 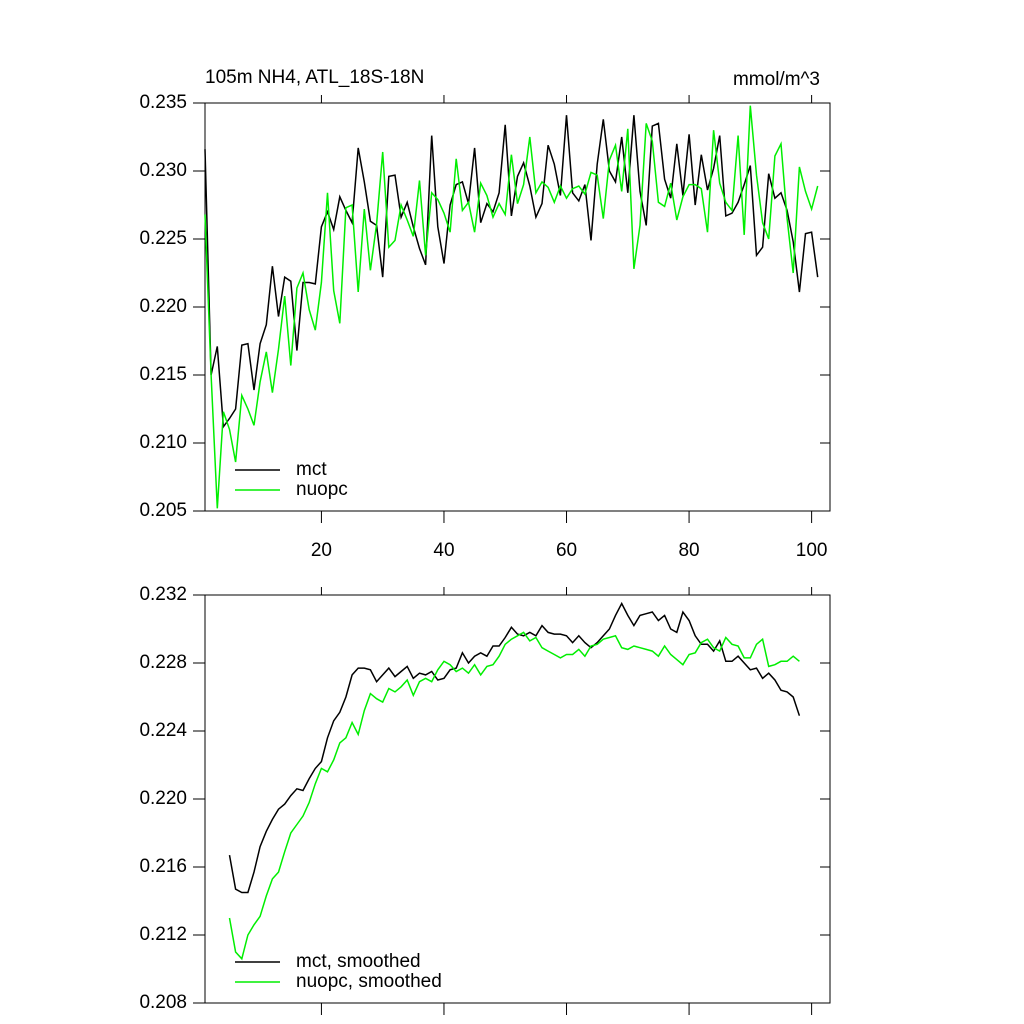 I want to click on y-tick-label: 0.205, so click(x=163, y=510).